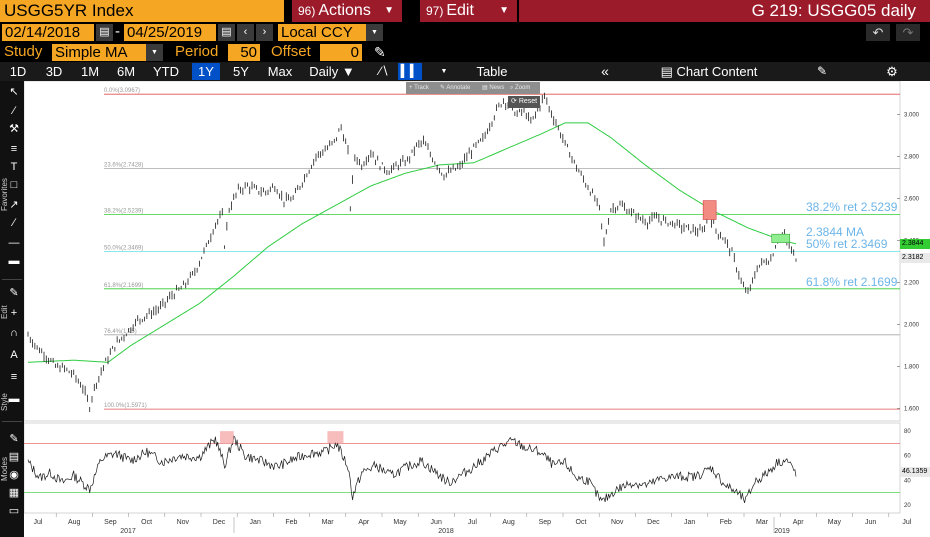 The width and height of the screenshot is (930, 537). Describe the element at coordinates (264, 32) in the screenshot. I see `chevron-right-icon: ›` at that location.